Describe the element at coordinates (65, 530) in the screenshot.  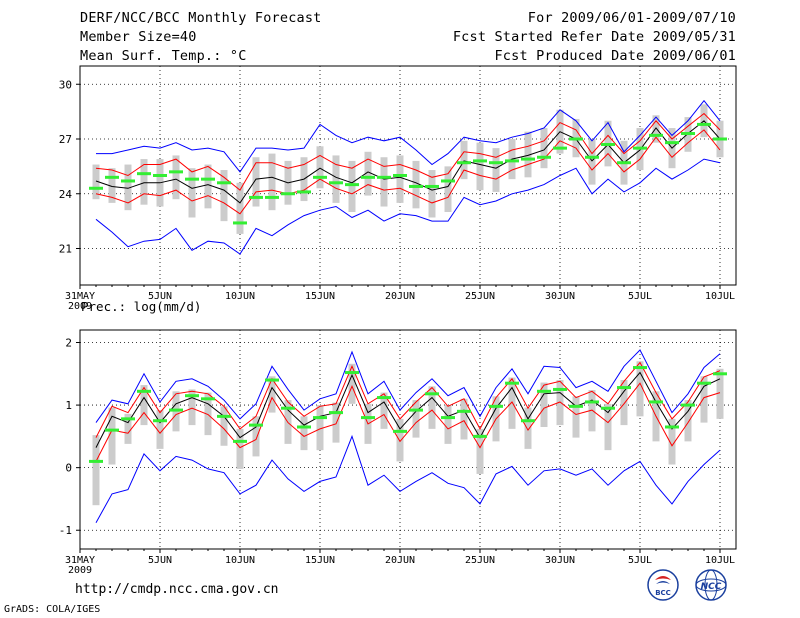
I see `y-tick-label: -1` at that location.